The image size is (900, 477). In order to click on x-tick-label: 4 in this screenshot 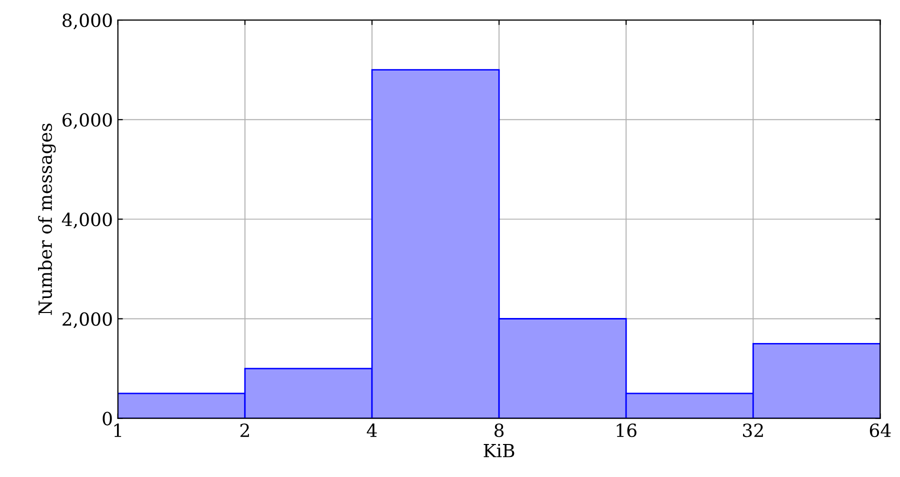, I will do `click(371, 430)`.